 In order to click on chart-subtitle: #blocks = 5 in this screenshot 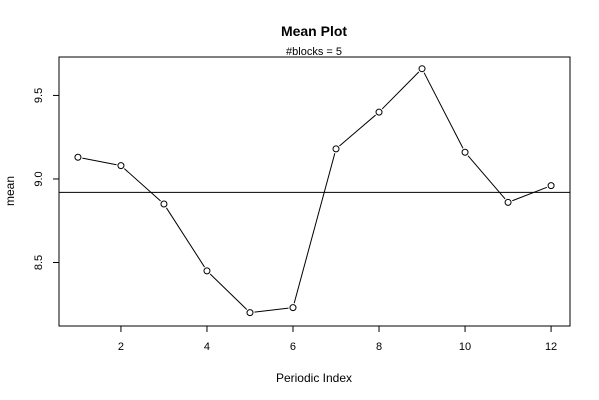, I will do `click(314, 52)`.